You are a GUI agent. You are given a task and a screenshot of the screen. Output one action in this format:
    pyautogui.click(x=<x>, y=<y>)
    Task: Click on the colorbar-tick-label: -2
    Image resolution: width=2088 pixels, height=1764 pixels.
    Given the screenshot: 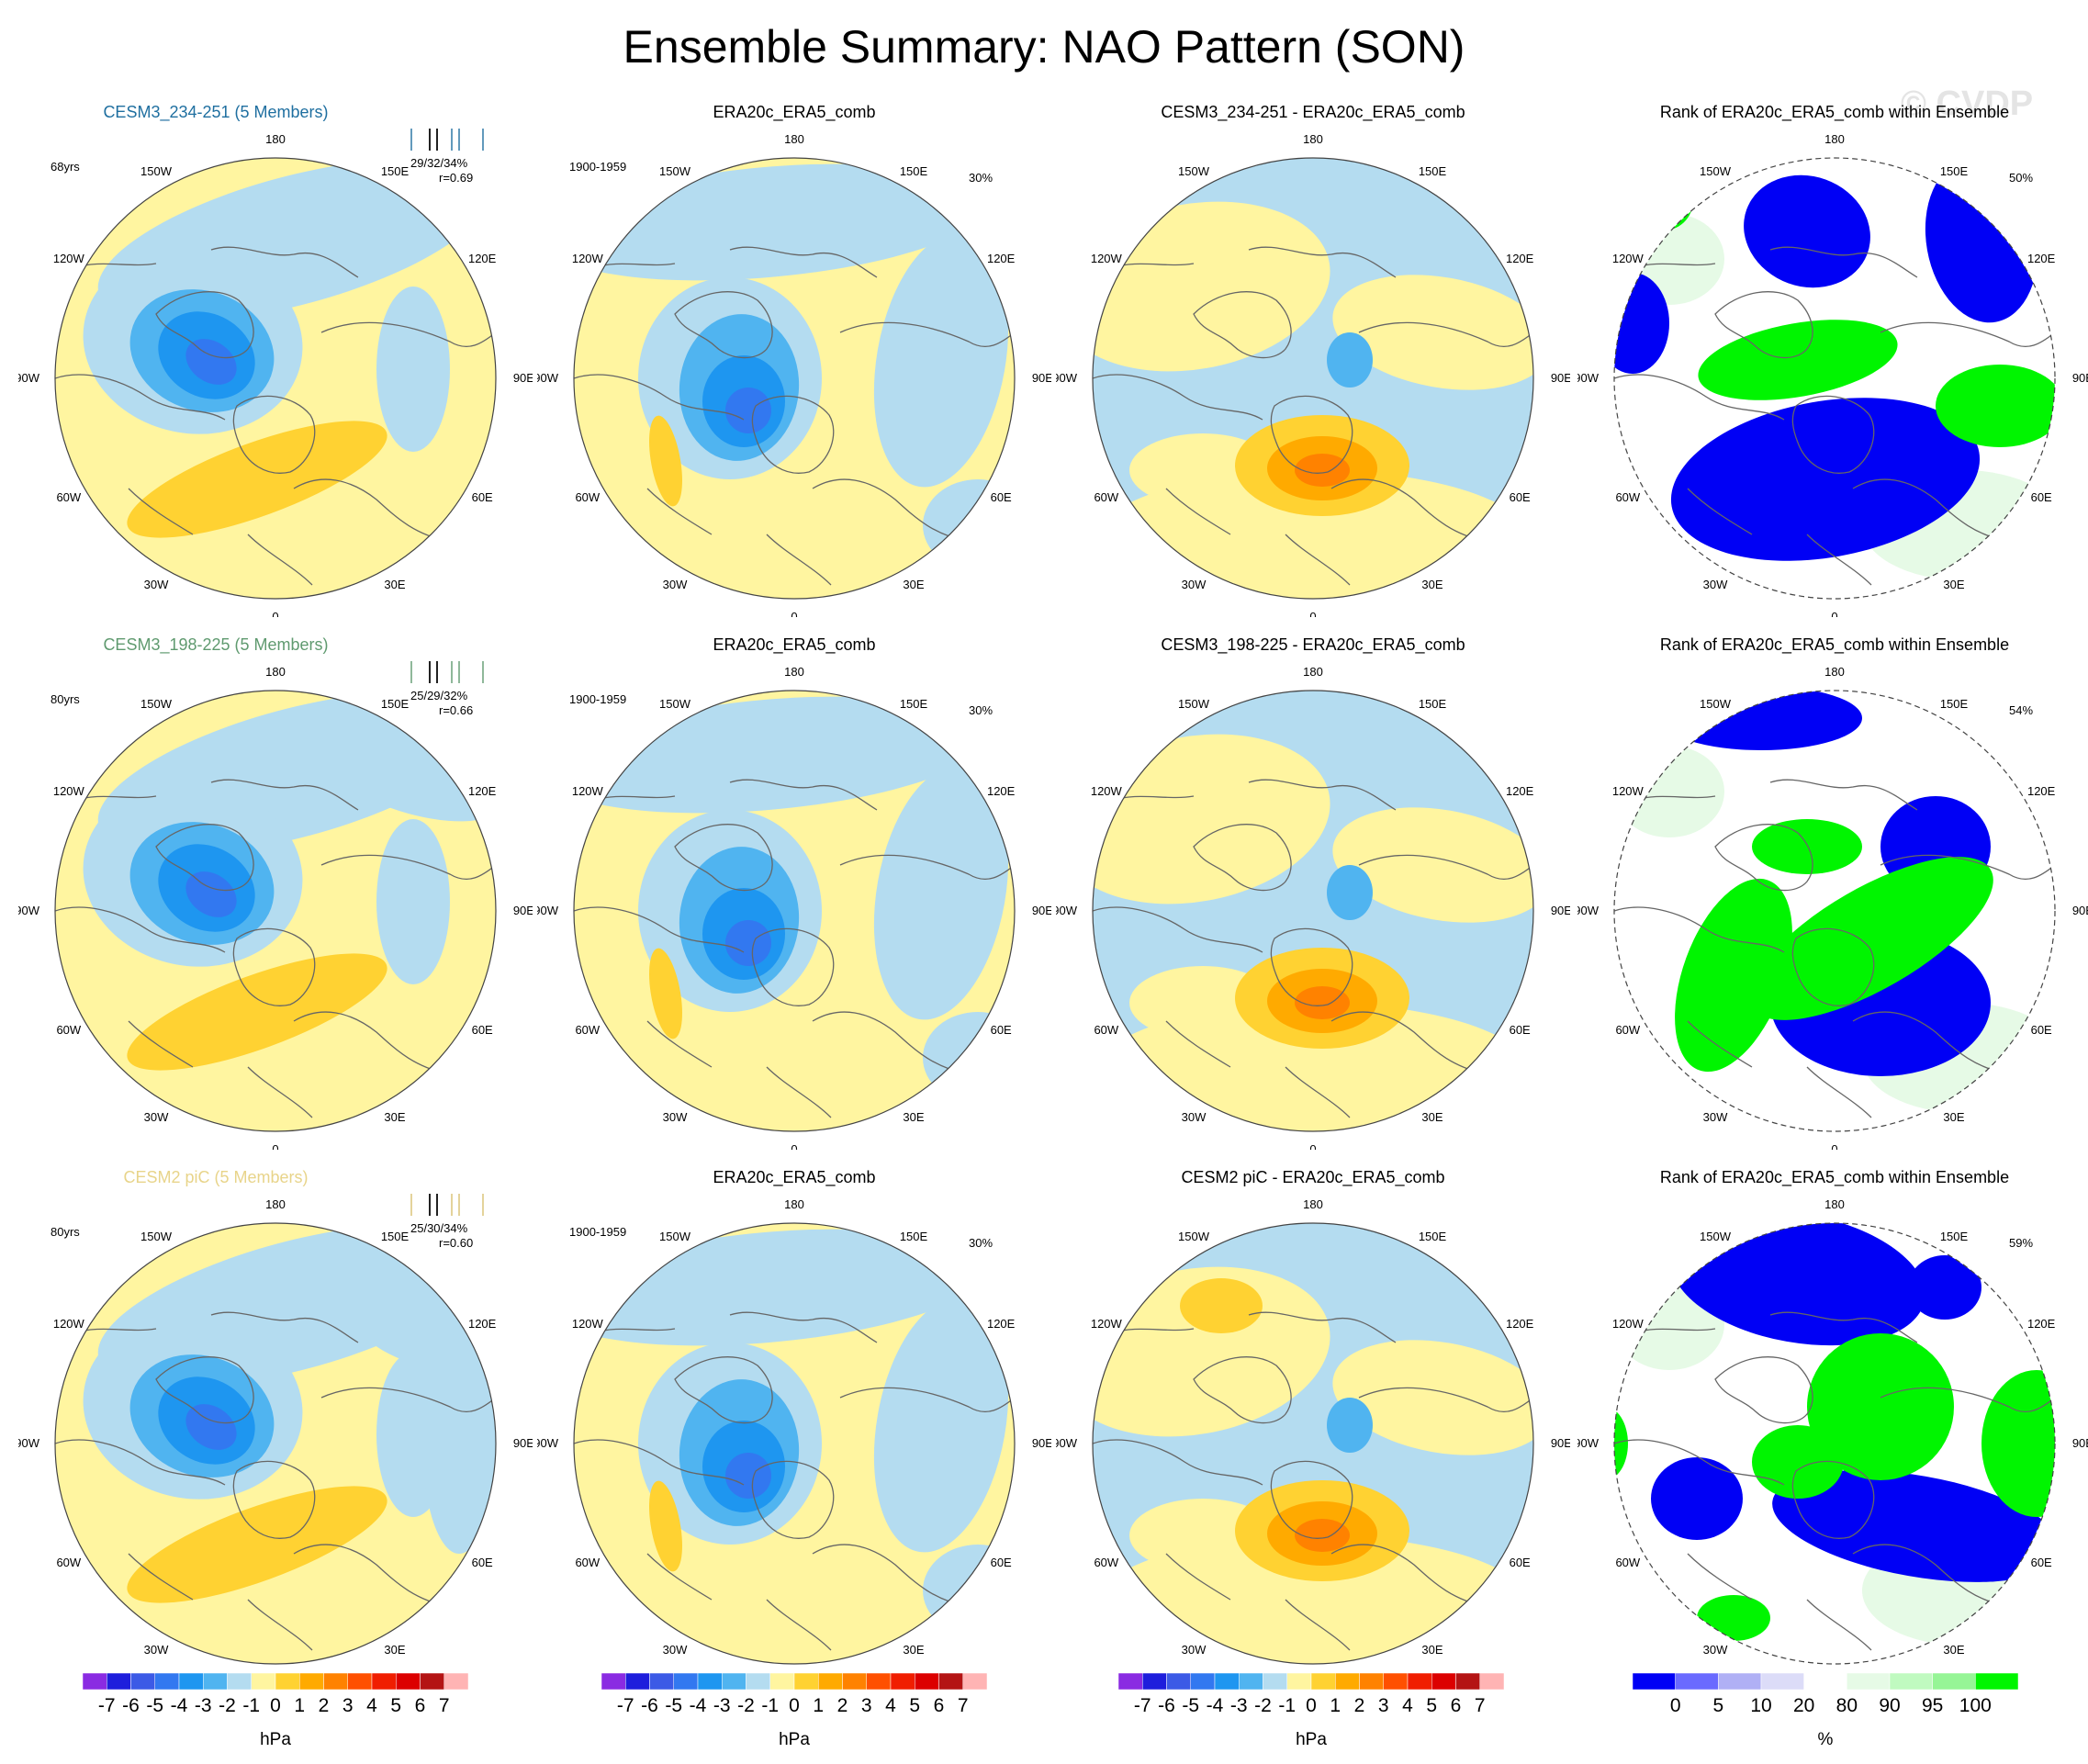 What is the action you would take?
    pyautogui.click(x=227, y=1705)
    